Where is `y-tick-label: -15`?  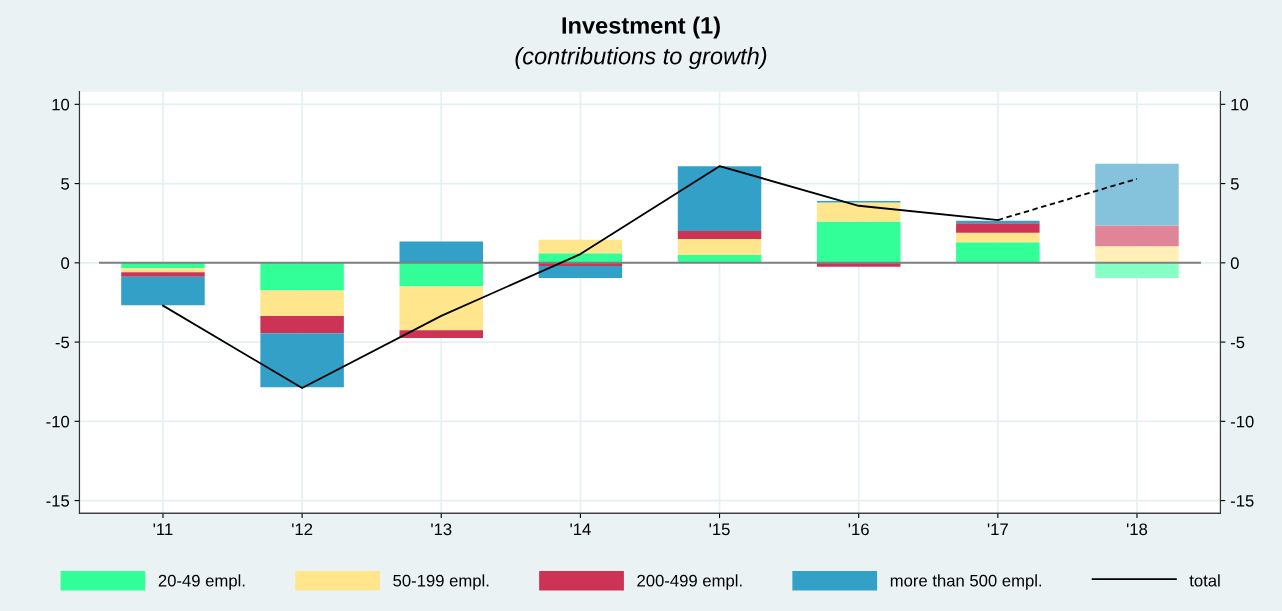
y-tick-label: -15 is located at coordinates (58, 501).